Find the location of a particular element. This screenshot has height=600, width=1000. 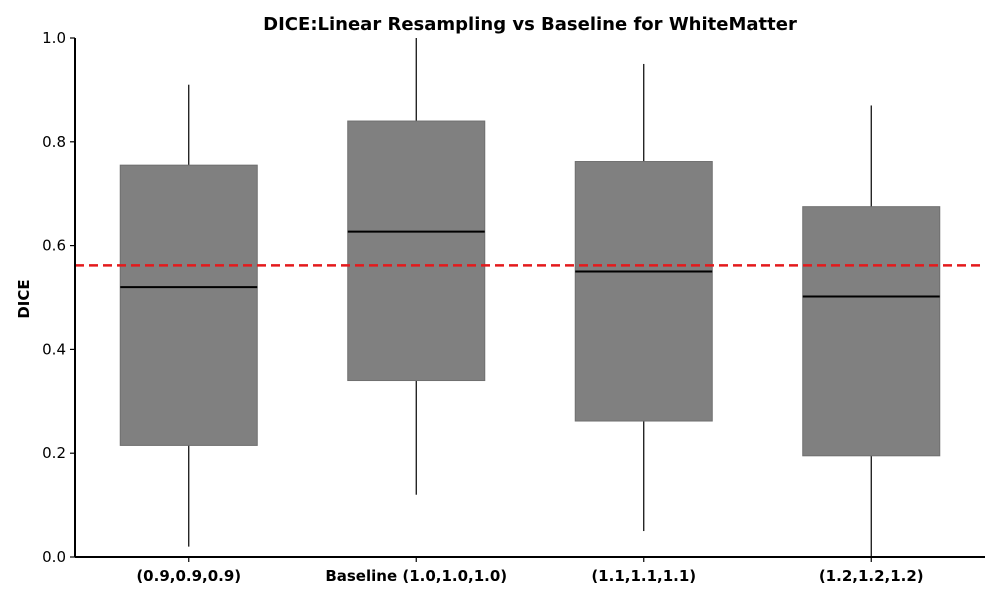

y-tick-label: 0.8 is located at coordinates (54, 142).